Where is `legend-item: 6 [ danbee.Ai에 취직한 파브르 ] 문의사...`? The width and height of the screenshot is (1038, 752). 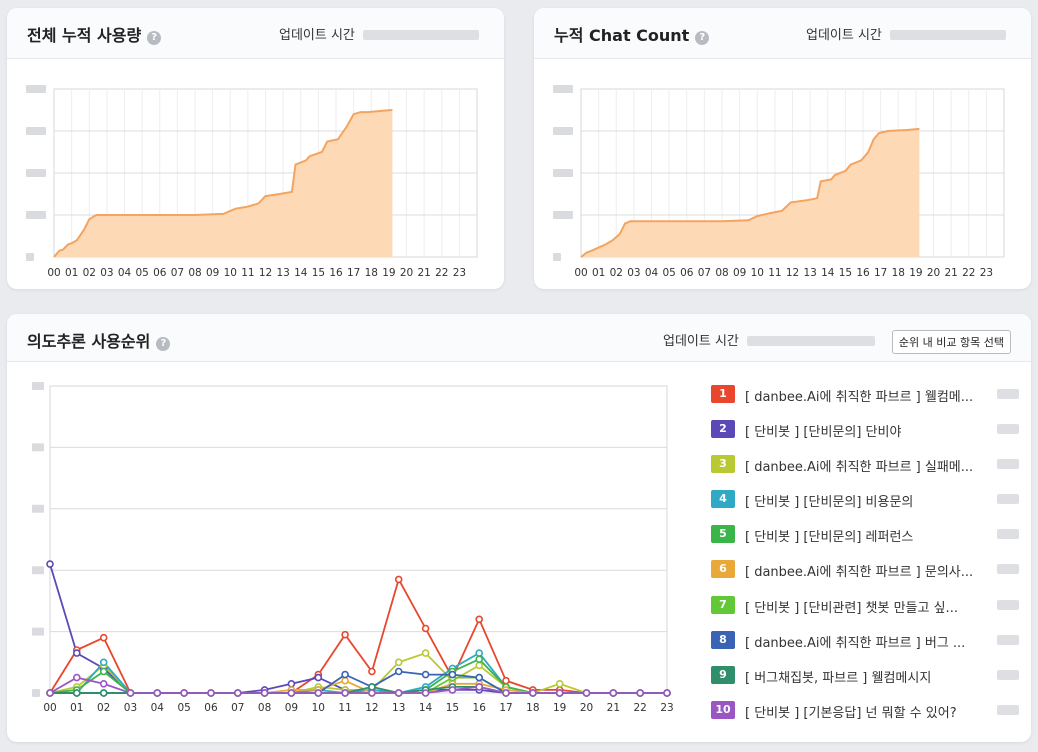 legend-item: 6 [ danbee.Ai에 취직한 파브르 ] 문의사... is located at coordinates (863, 574).